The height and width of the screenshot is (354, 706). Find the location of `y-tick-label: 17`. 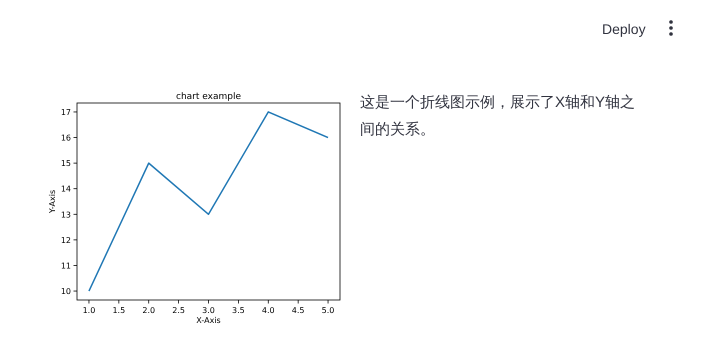

y-tick-label: 17 is located at coordinates (65, 112).